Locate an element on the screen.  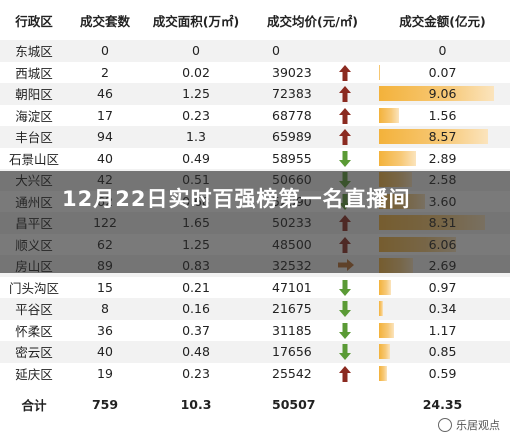
table-row: 密云区 40 0.48 17656 0.85 is located at coordinates (255, 352).